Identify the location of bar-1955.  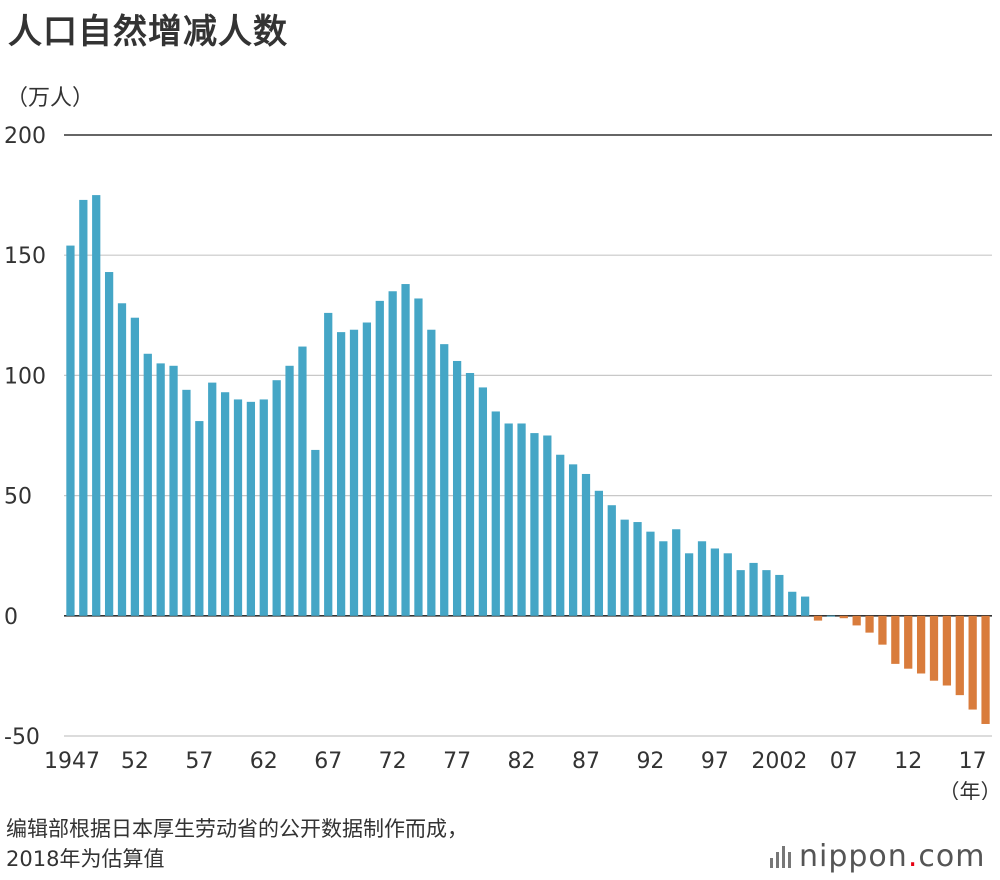
(173, 490).